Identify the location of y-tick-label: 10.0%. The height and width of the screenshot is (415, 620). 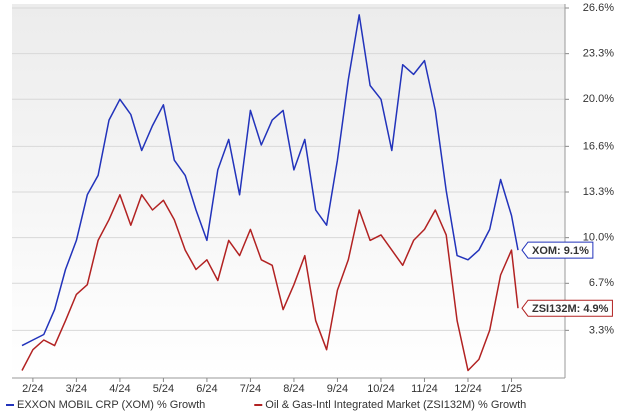
(598, 238).